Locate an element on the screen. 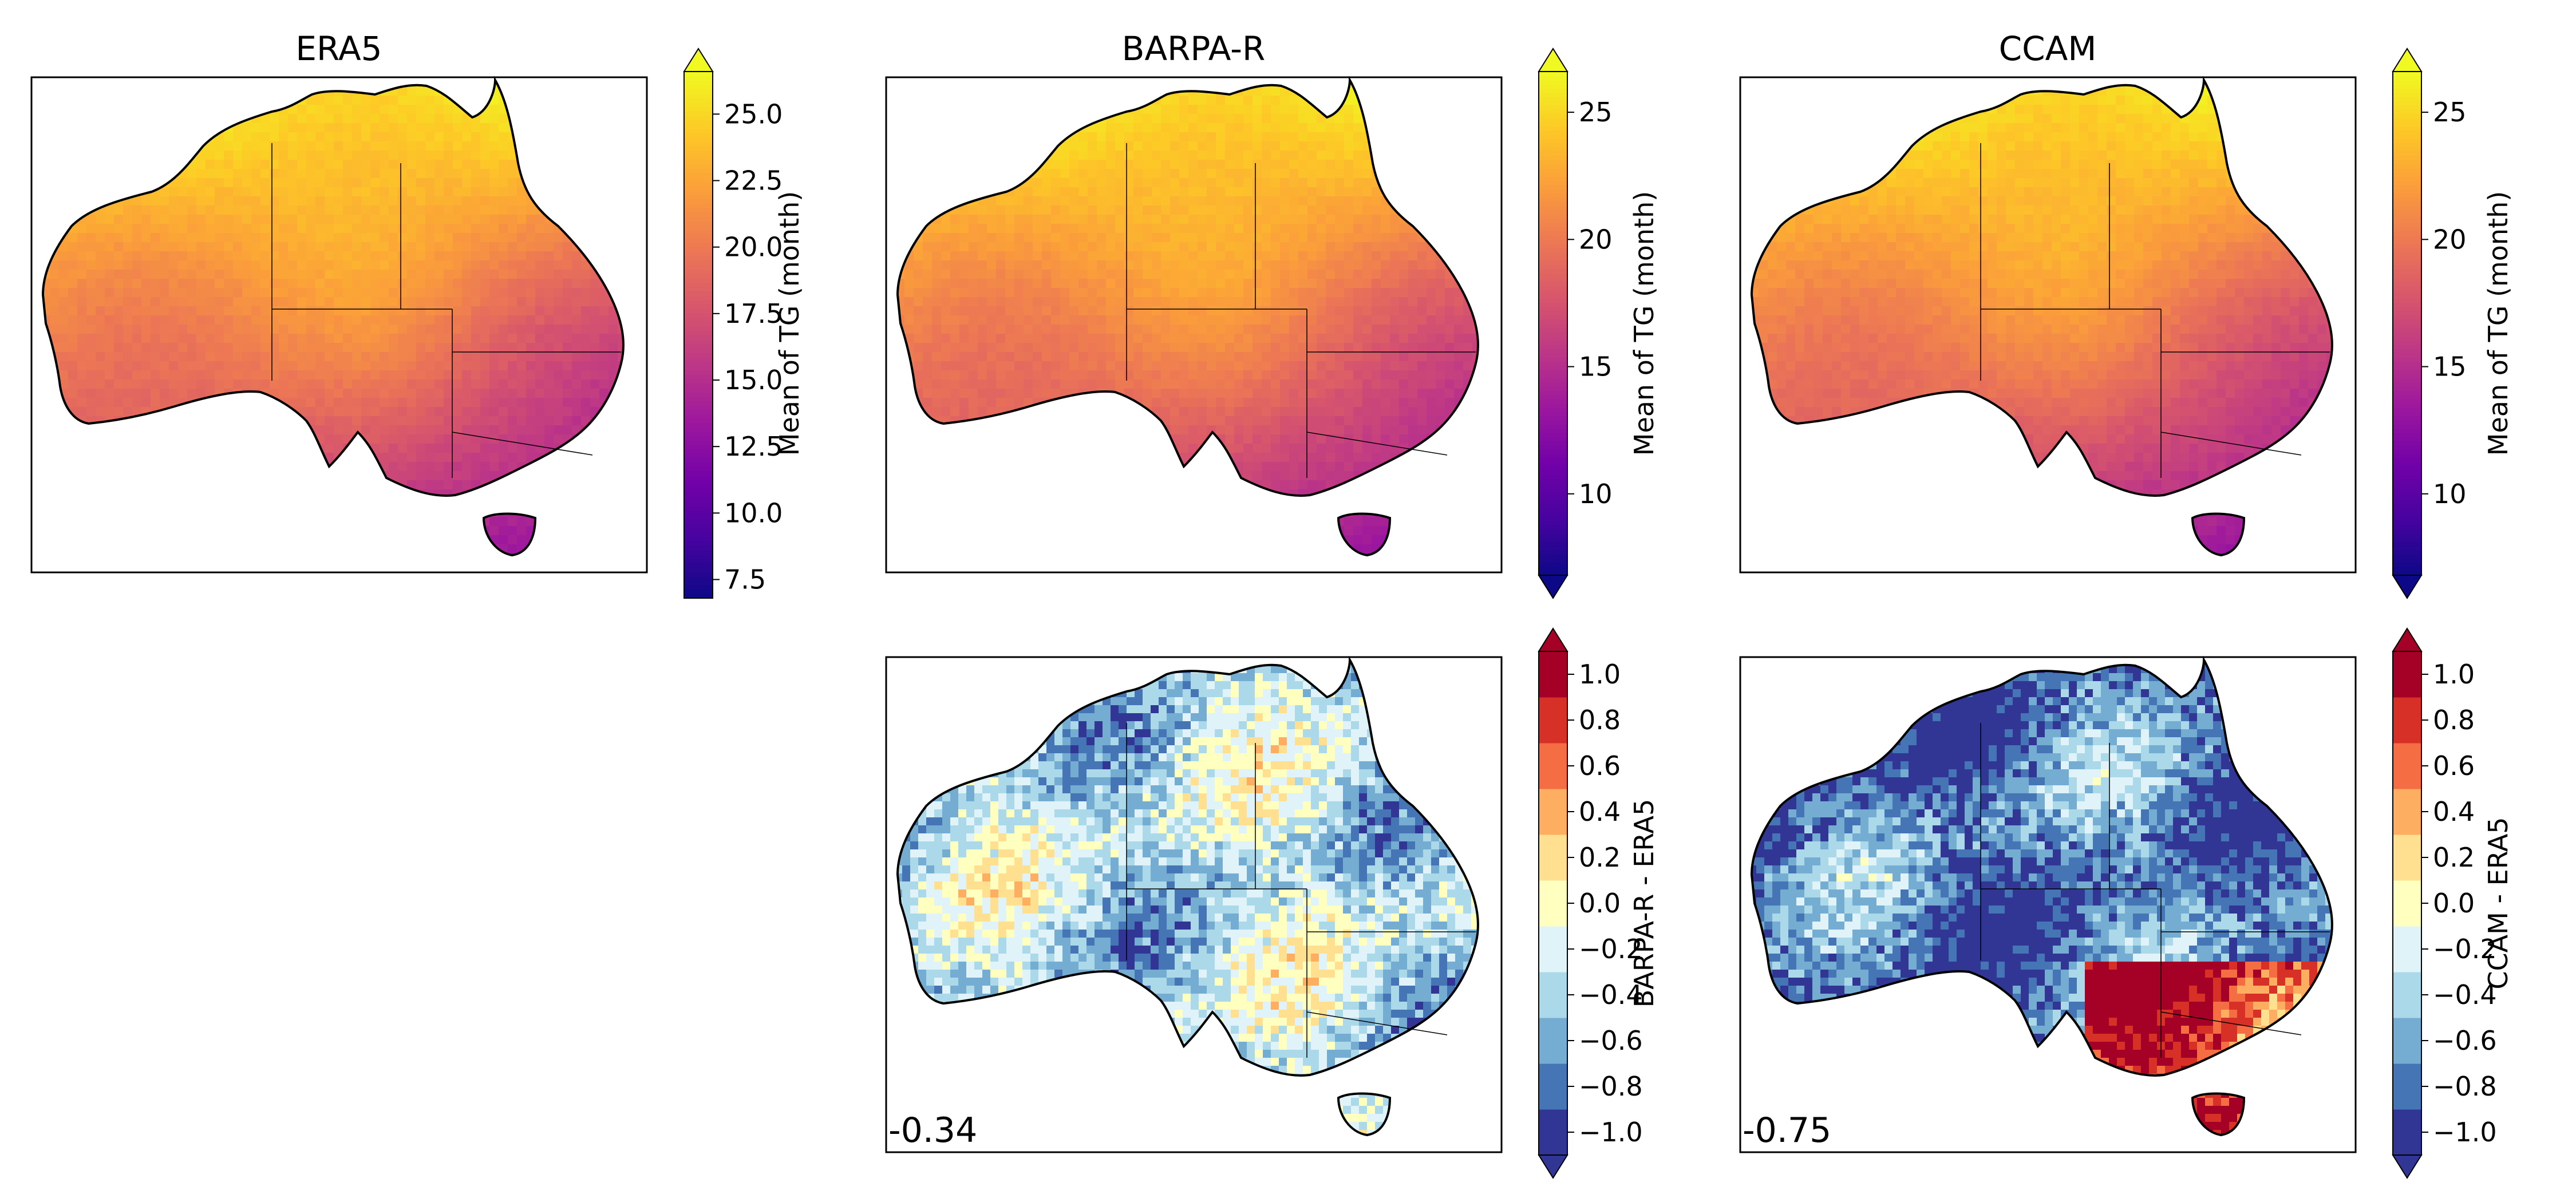 This screenshot has width=2576, height=1202. colorbar-tick-label: 1.0 is located at coordinates (2454, 674).